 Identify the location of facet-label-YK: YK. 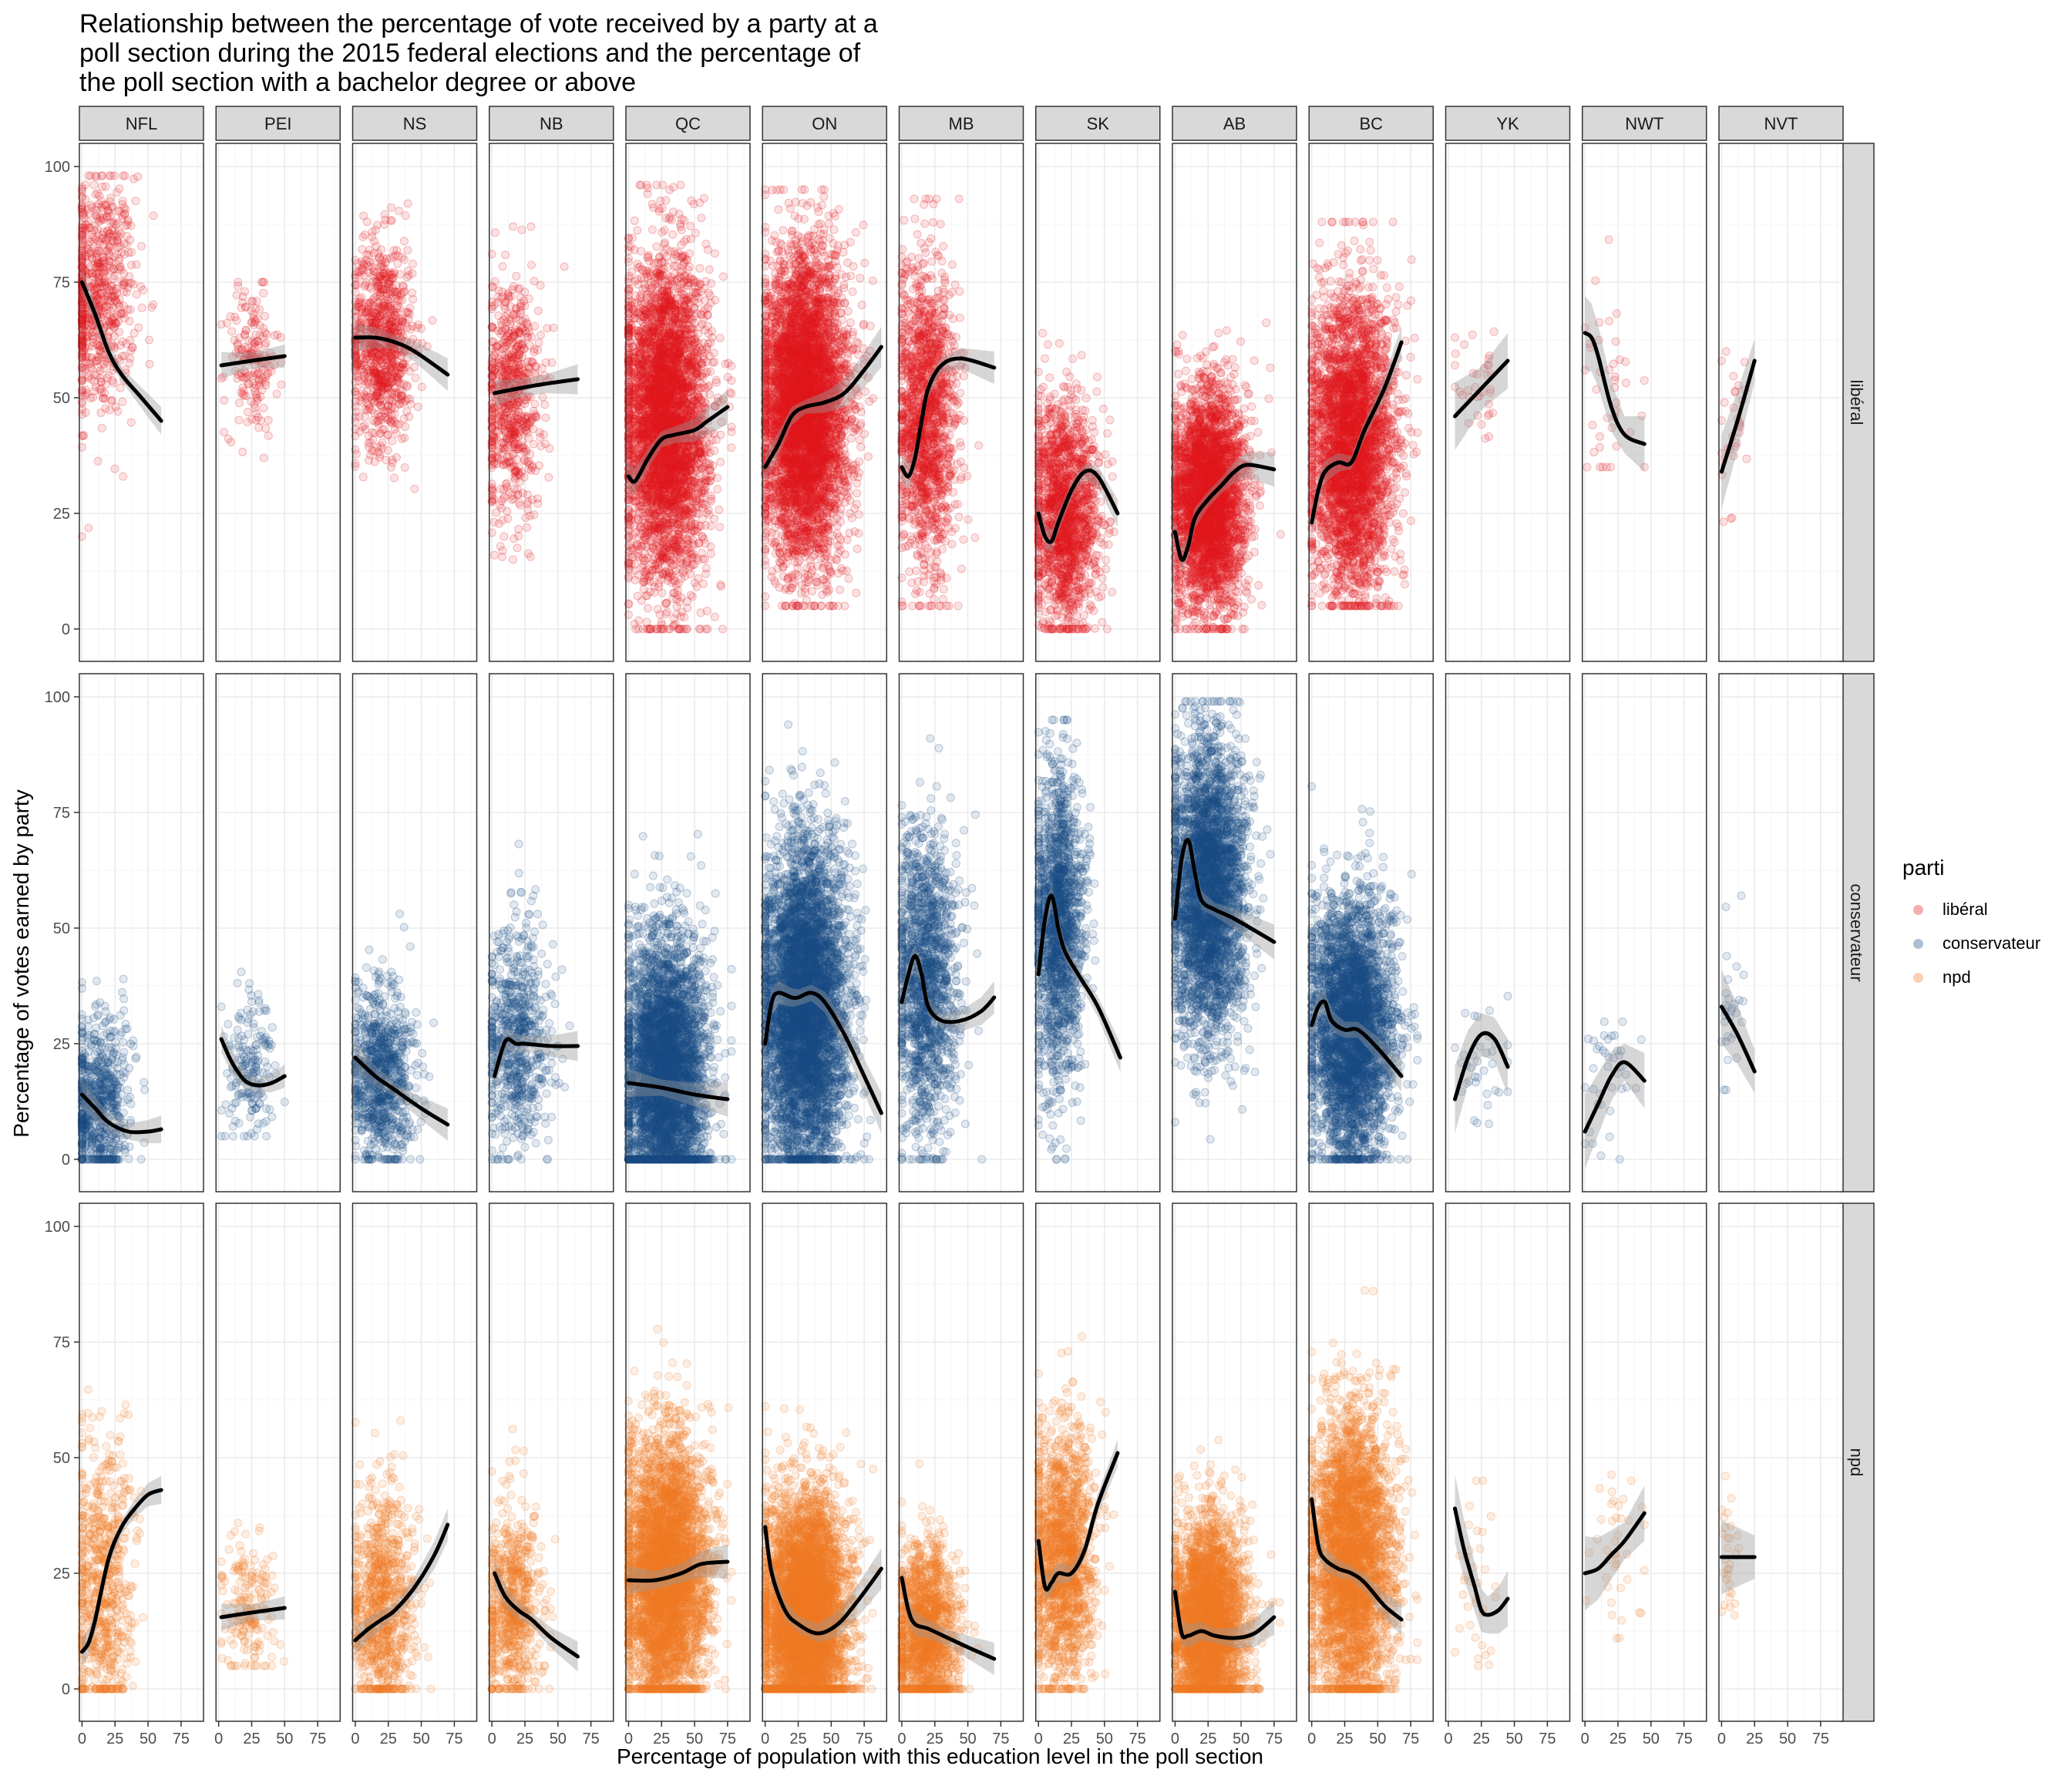
(1508, 124).